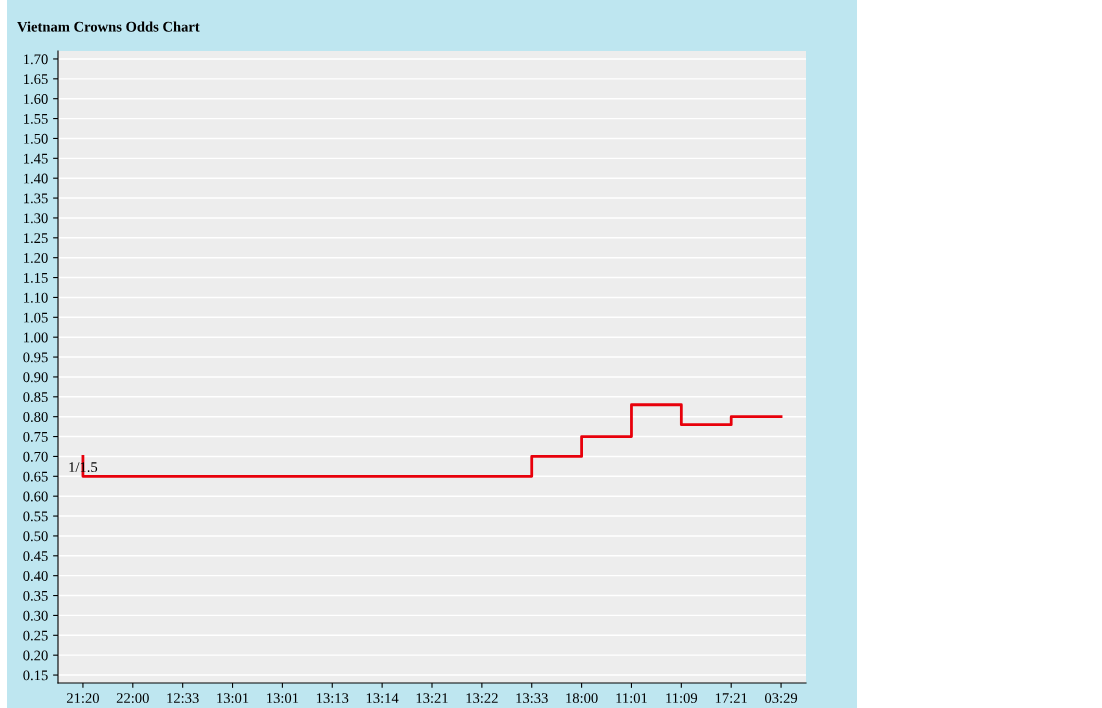  Describe the element at coordinates (36, 258) in the screenshot. I see `y-tick-label: 1.20` at that location.